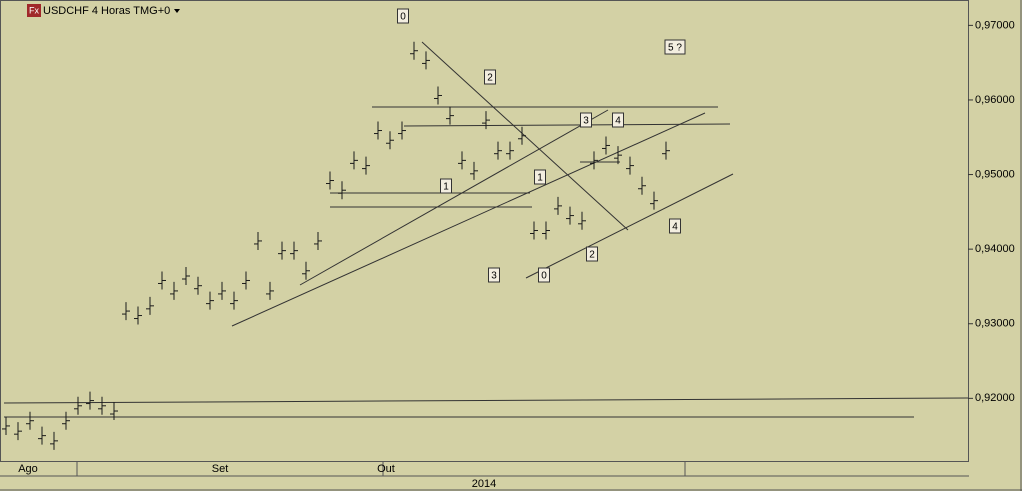 The height and width of the screenshot is (491, 1022). I want to click on x-tick-label: Set, so click(220, 469).